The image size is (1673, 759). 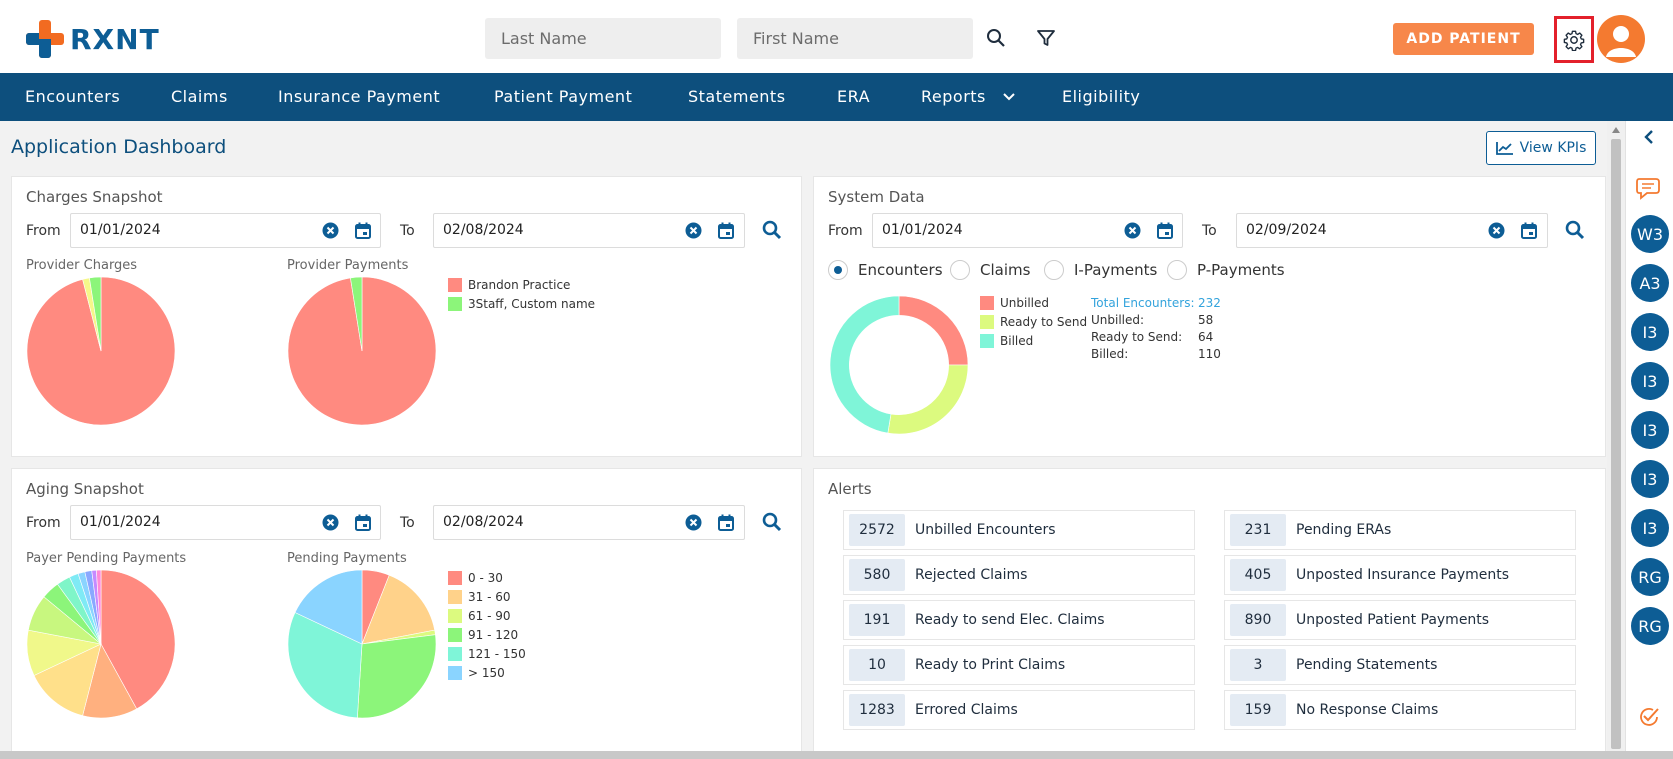 What do you see at coordinates (1463, 39) in the screenshot?
I see `add-patient-button: ADD PATIENT` at bounding box center [1463, 39].